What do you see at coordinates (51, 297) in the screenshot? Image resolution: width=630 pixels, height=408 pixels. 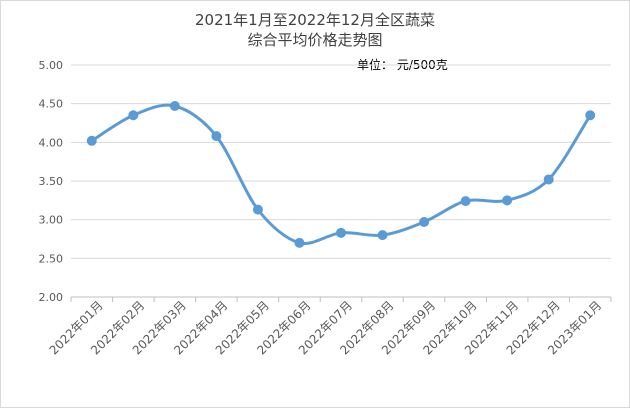 I see `y-tick-label: 2.00` at bounding box center [51, 297].